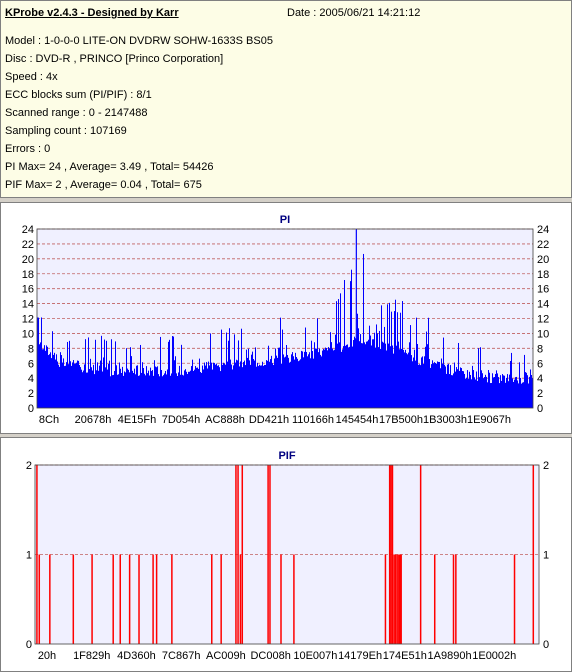 Image resolution: width=572 pixels, height=672 pixels. What do you see at coordinates (31, 77) in the screenshot?
I see `info-speed: Speed : 4x` at bounding box center [31, 77].